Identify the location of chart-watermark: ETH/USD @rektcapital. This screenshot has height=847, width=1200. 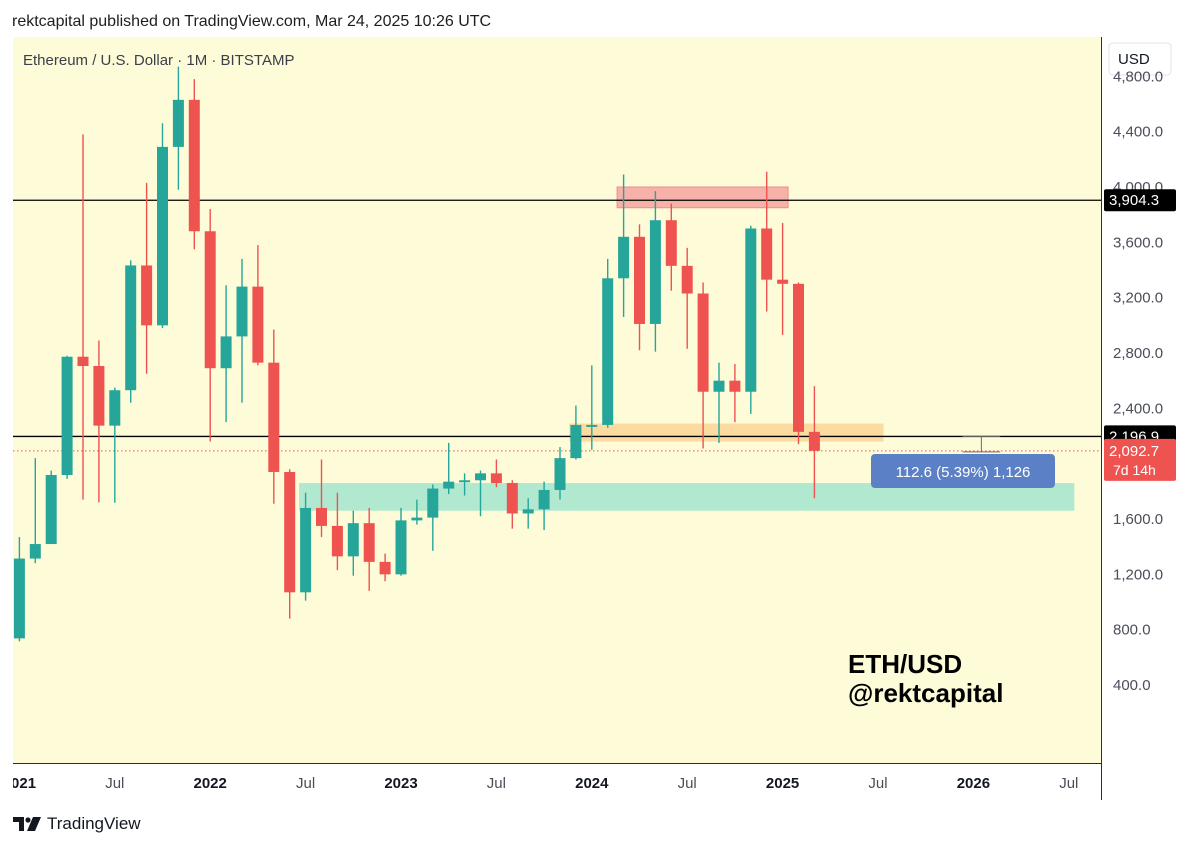
(925, 679).